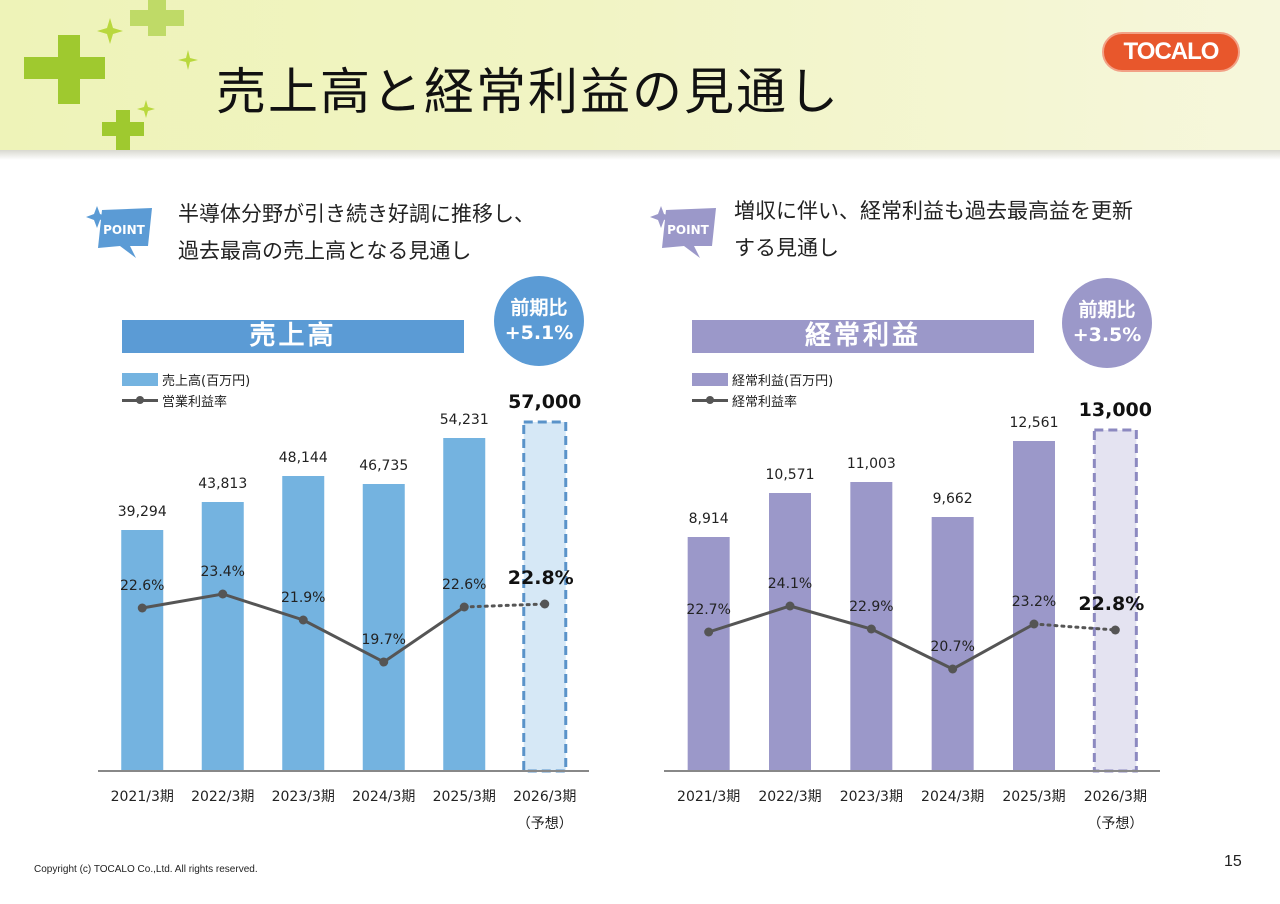 The image size is (1280, 904). Describe the element at coordinates (1034, 423) in the screenshot. I see `bar-value-label: 12,561` at that location.